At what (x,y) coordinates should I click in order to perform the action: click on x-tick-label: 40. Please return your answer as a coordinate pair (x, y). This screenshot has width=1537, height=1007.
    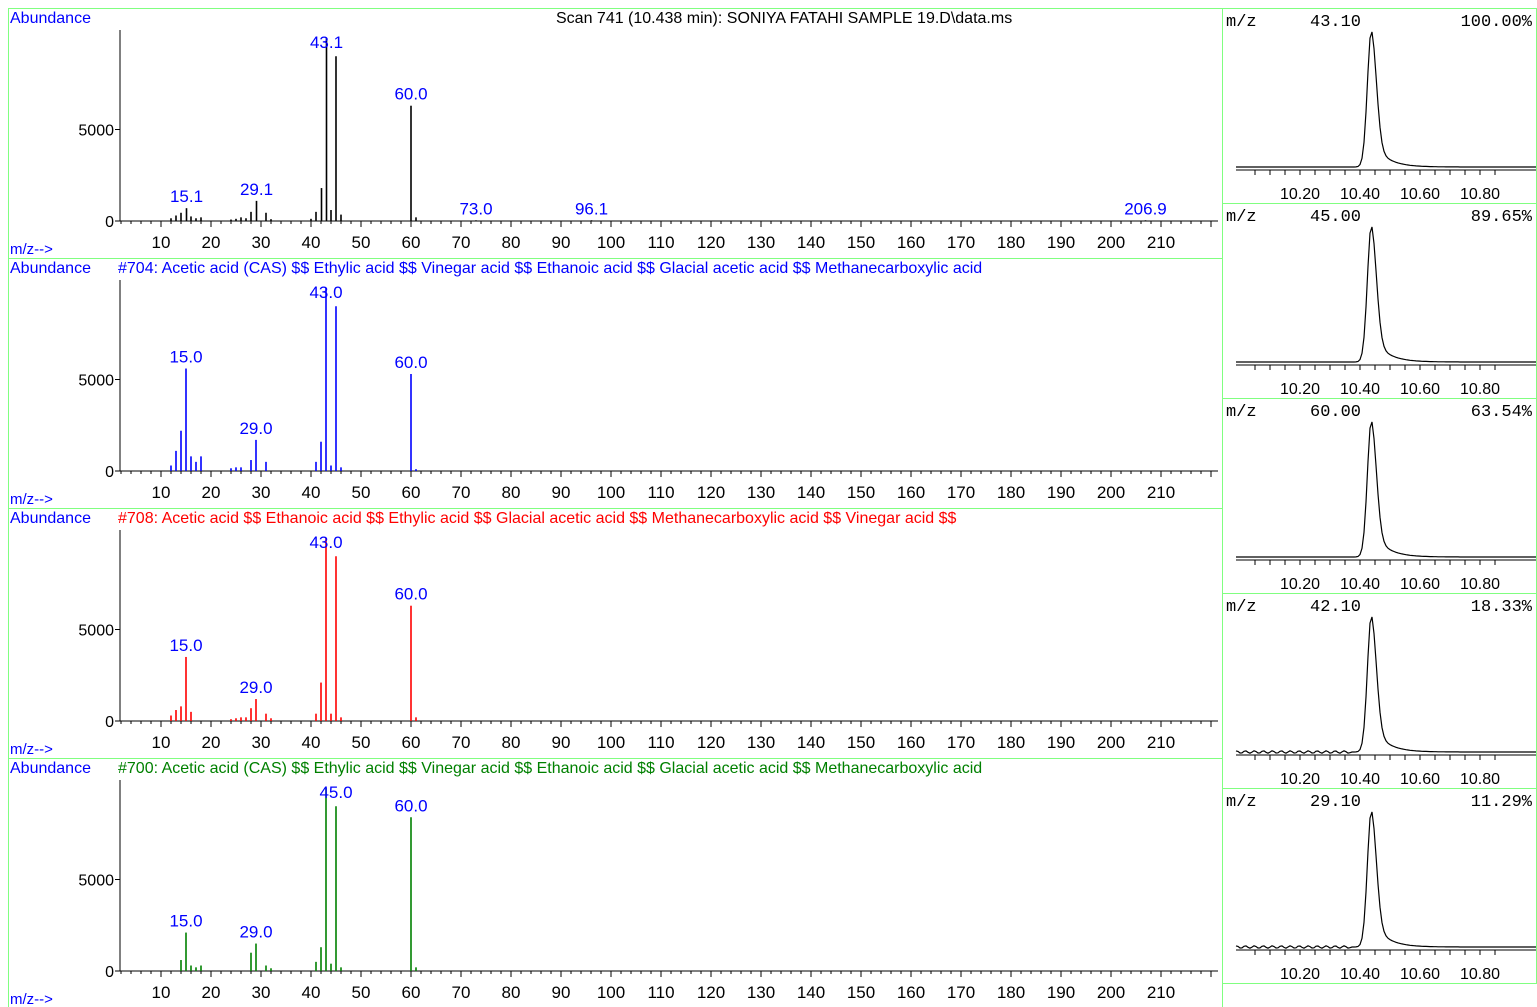
    Looking at the image, I should click on (311, 492).